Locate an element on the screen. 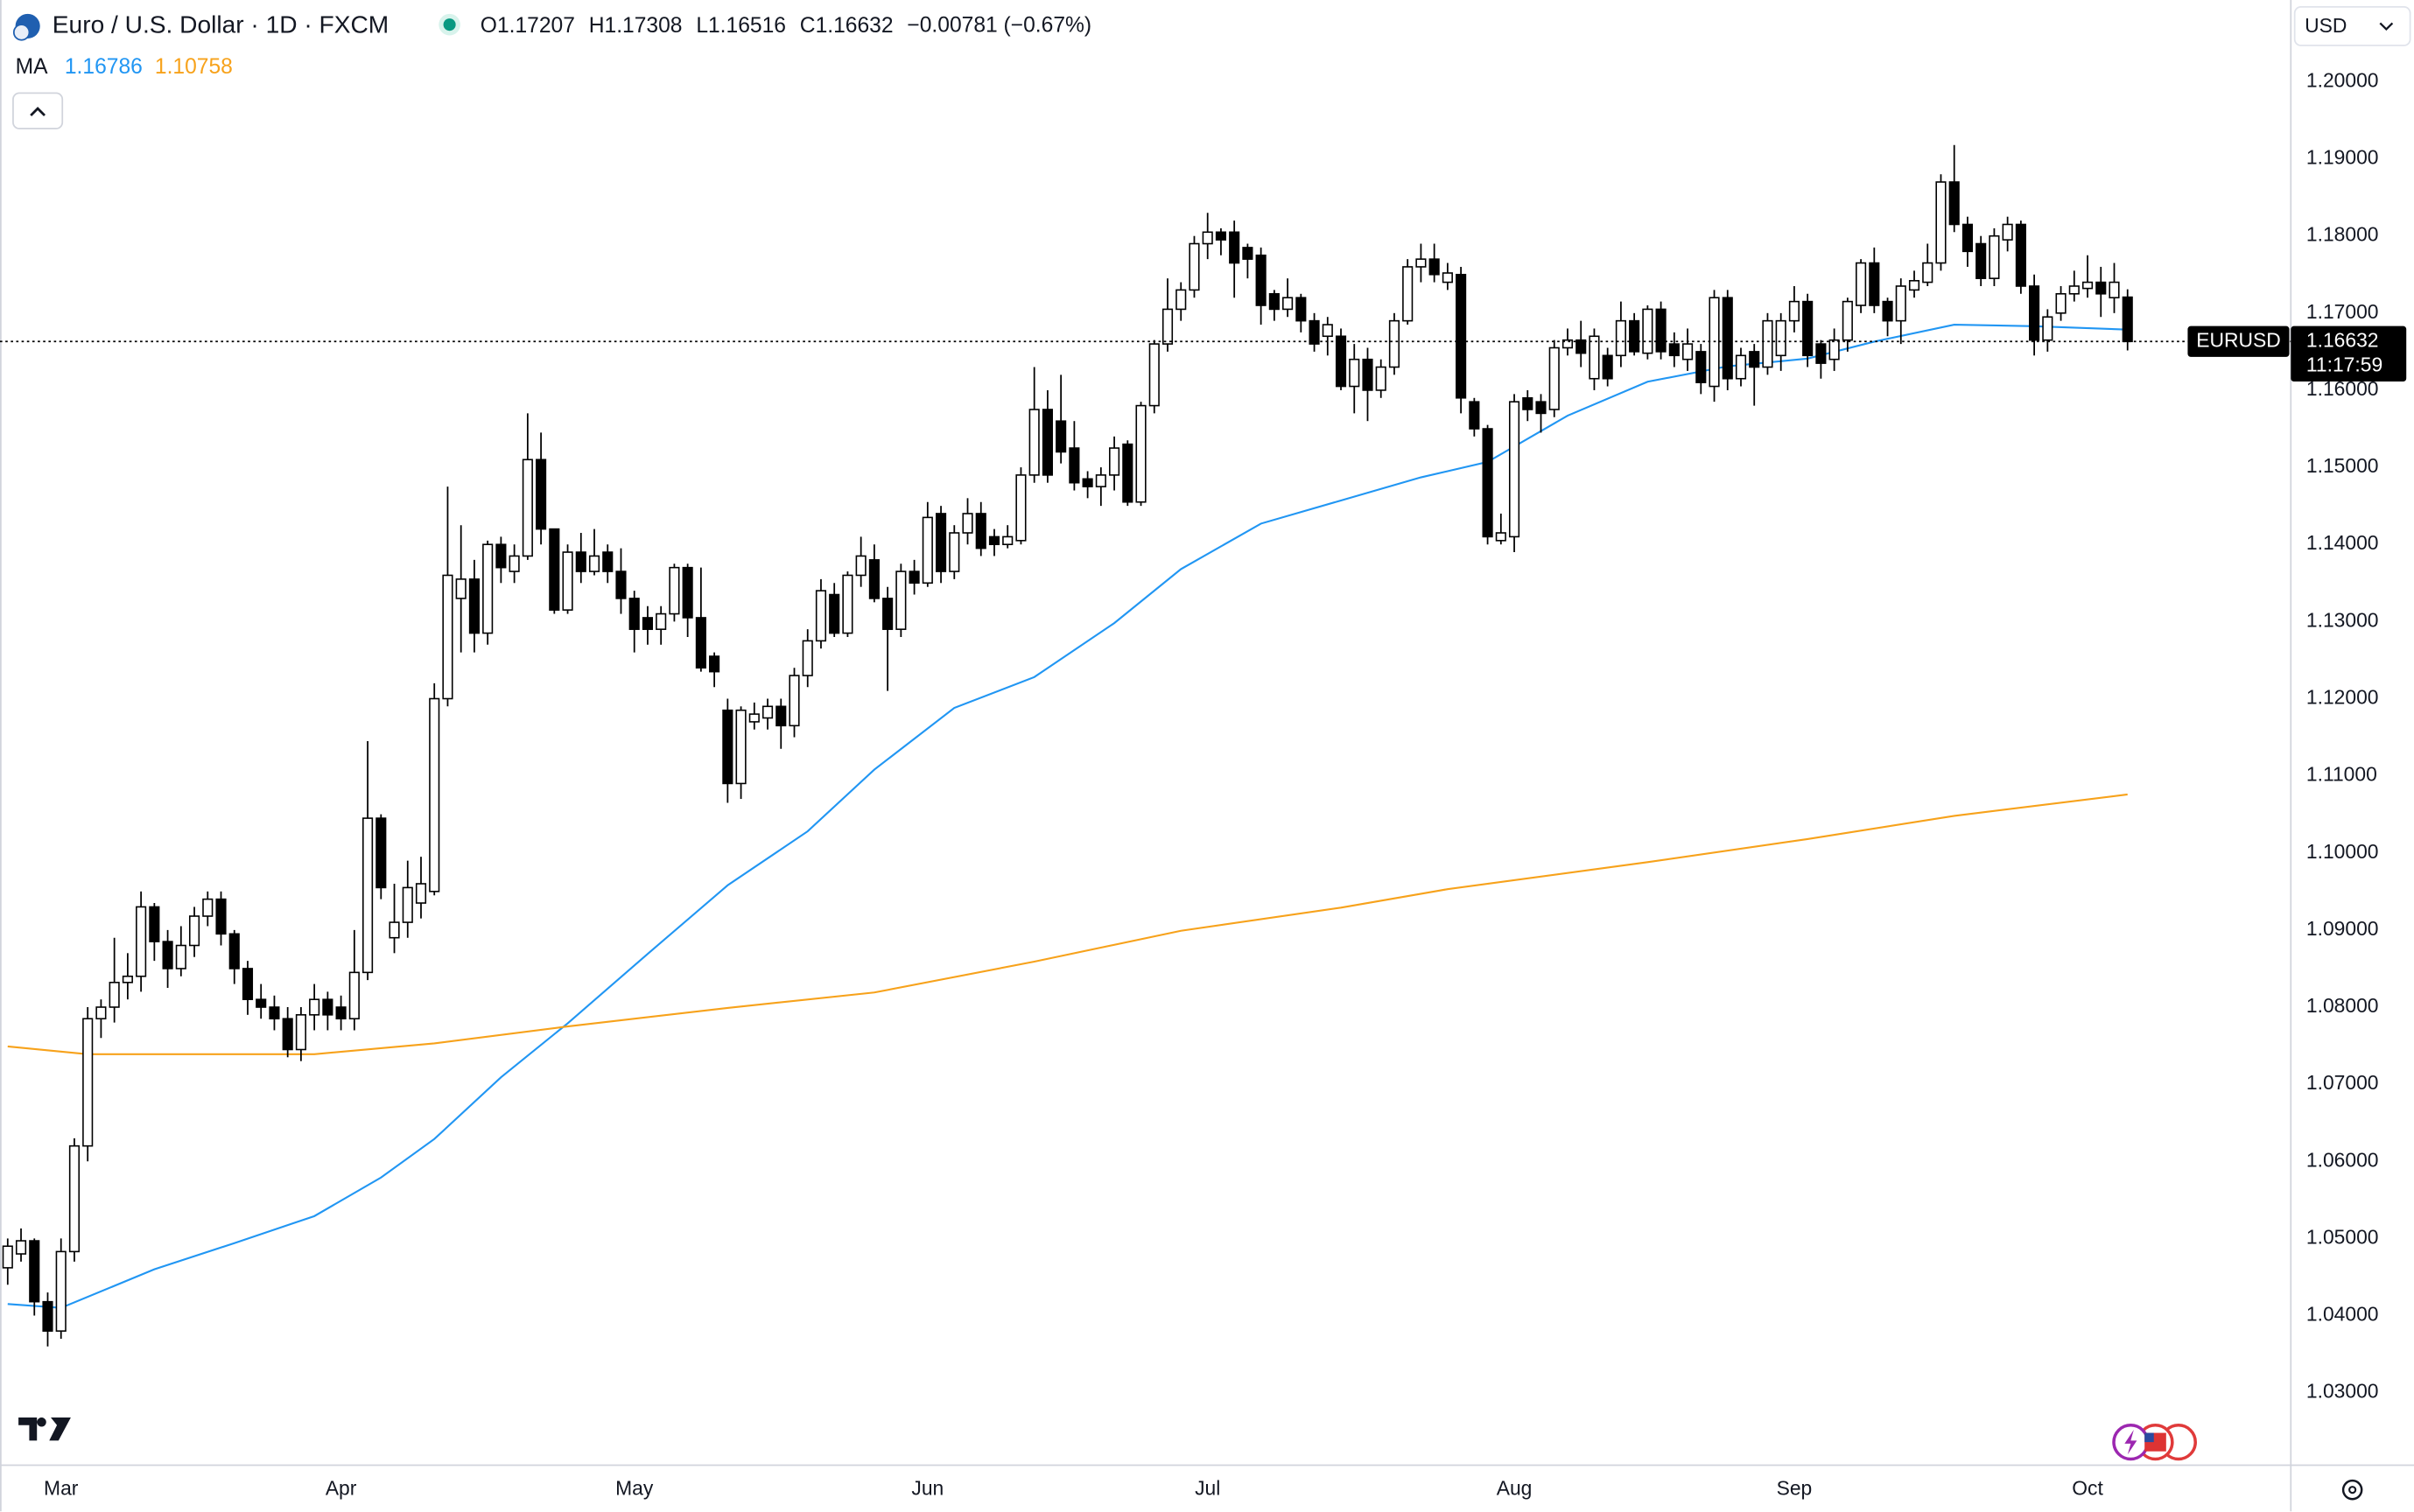  indicator-name: MA is located at coordinates (32, 67).